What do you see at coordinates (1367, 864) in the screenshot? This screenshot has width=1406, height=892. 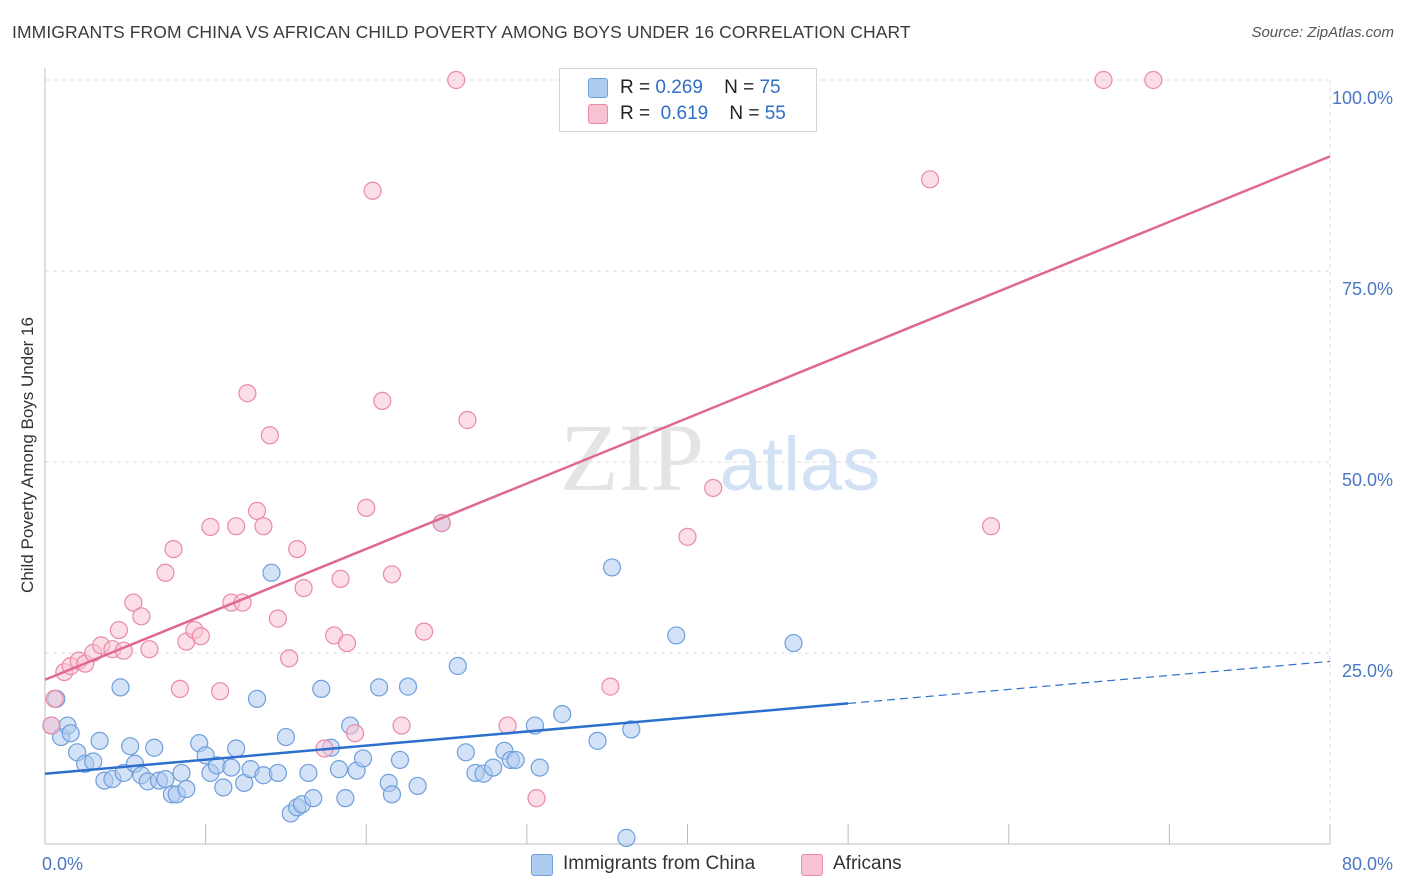 I see `x-tick-label: 80.0%` at bounding box center [1367, 864].